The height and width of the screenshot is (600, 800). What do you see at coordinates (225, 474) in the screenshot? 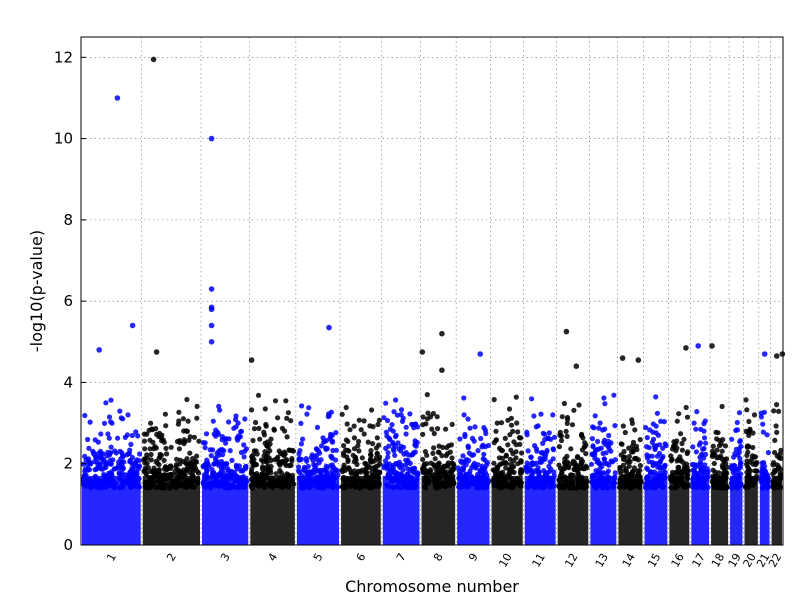
I see `chromosome-3-points` at bounding box center [225, 474].